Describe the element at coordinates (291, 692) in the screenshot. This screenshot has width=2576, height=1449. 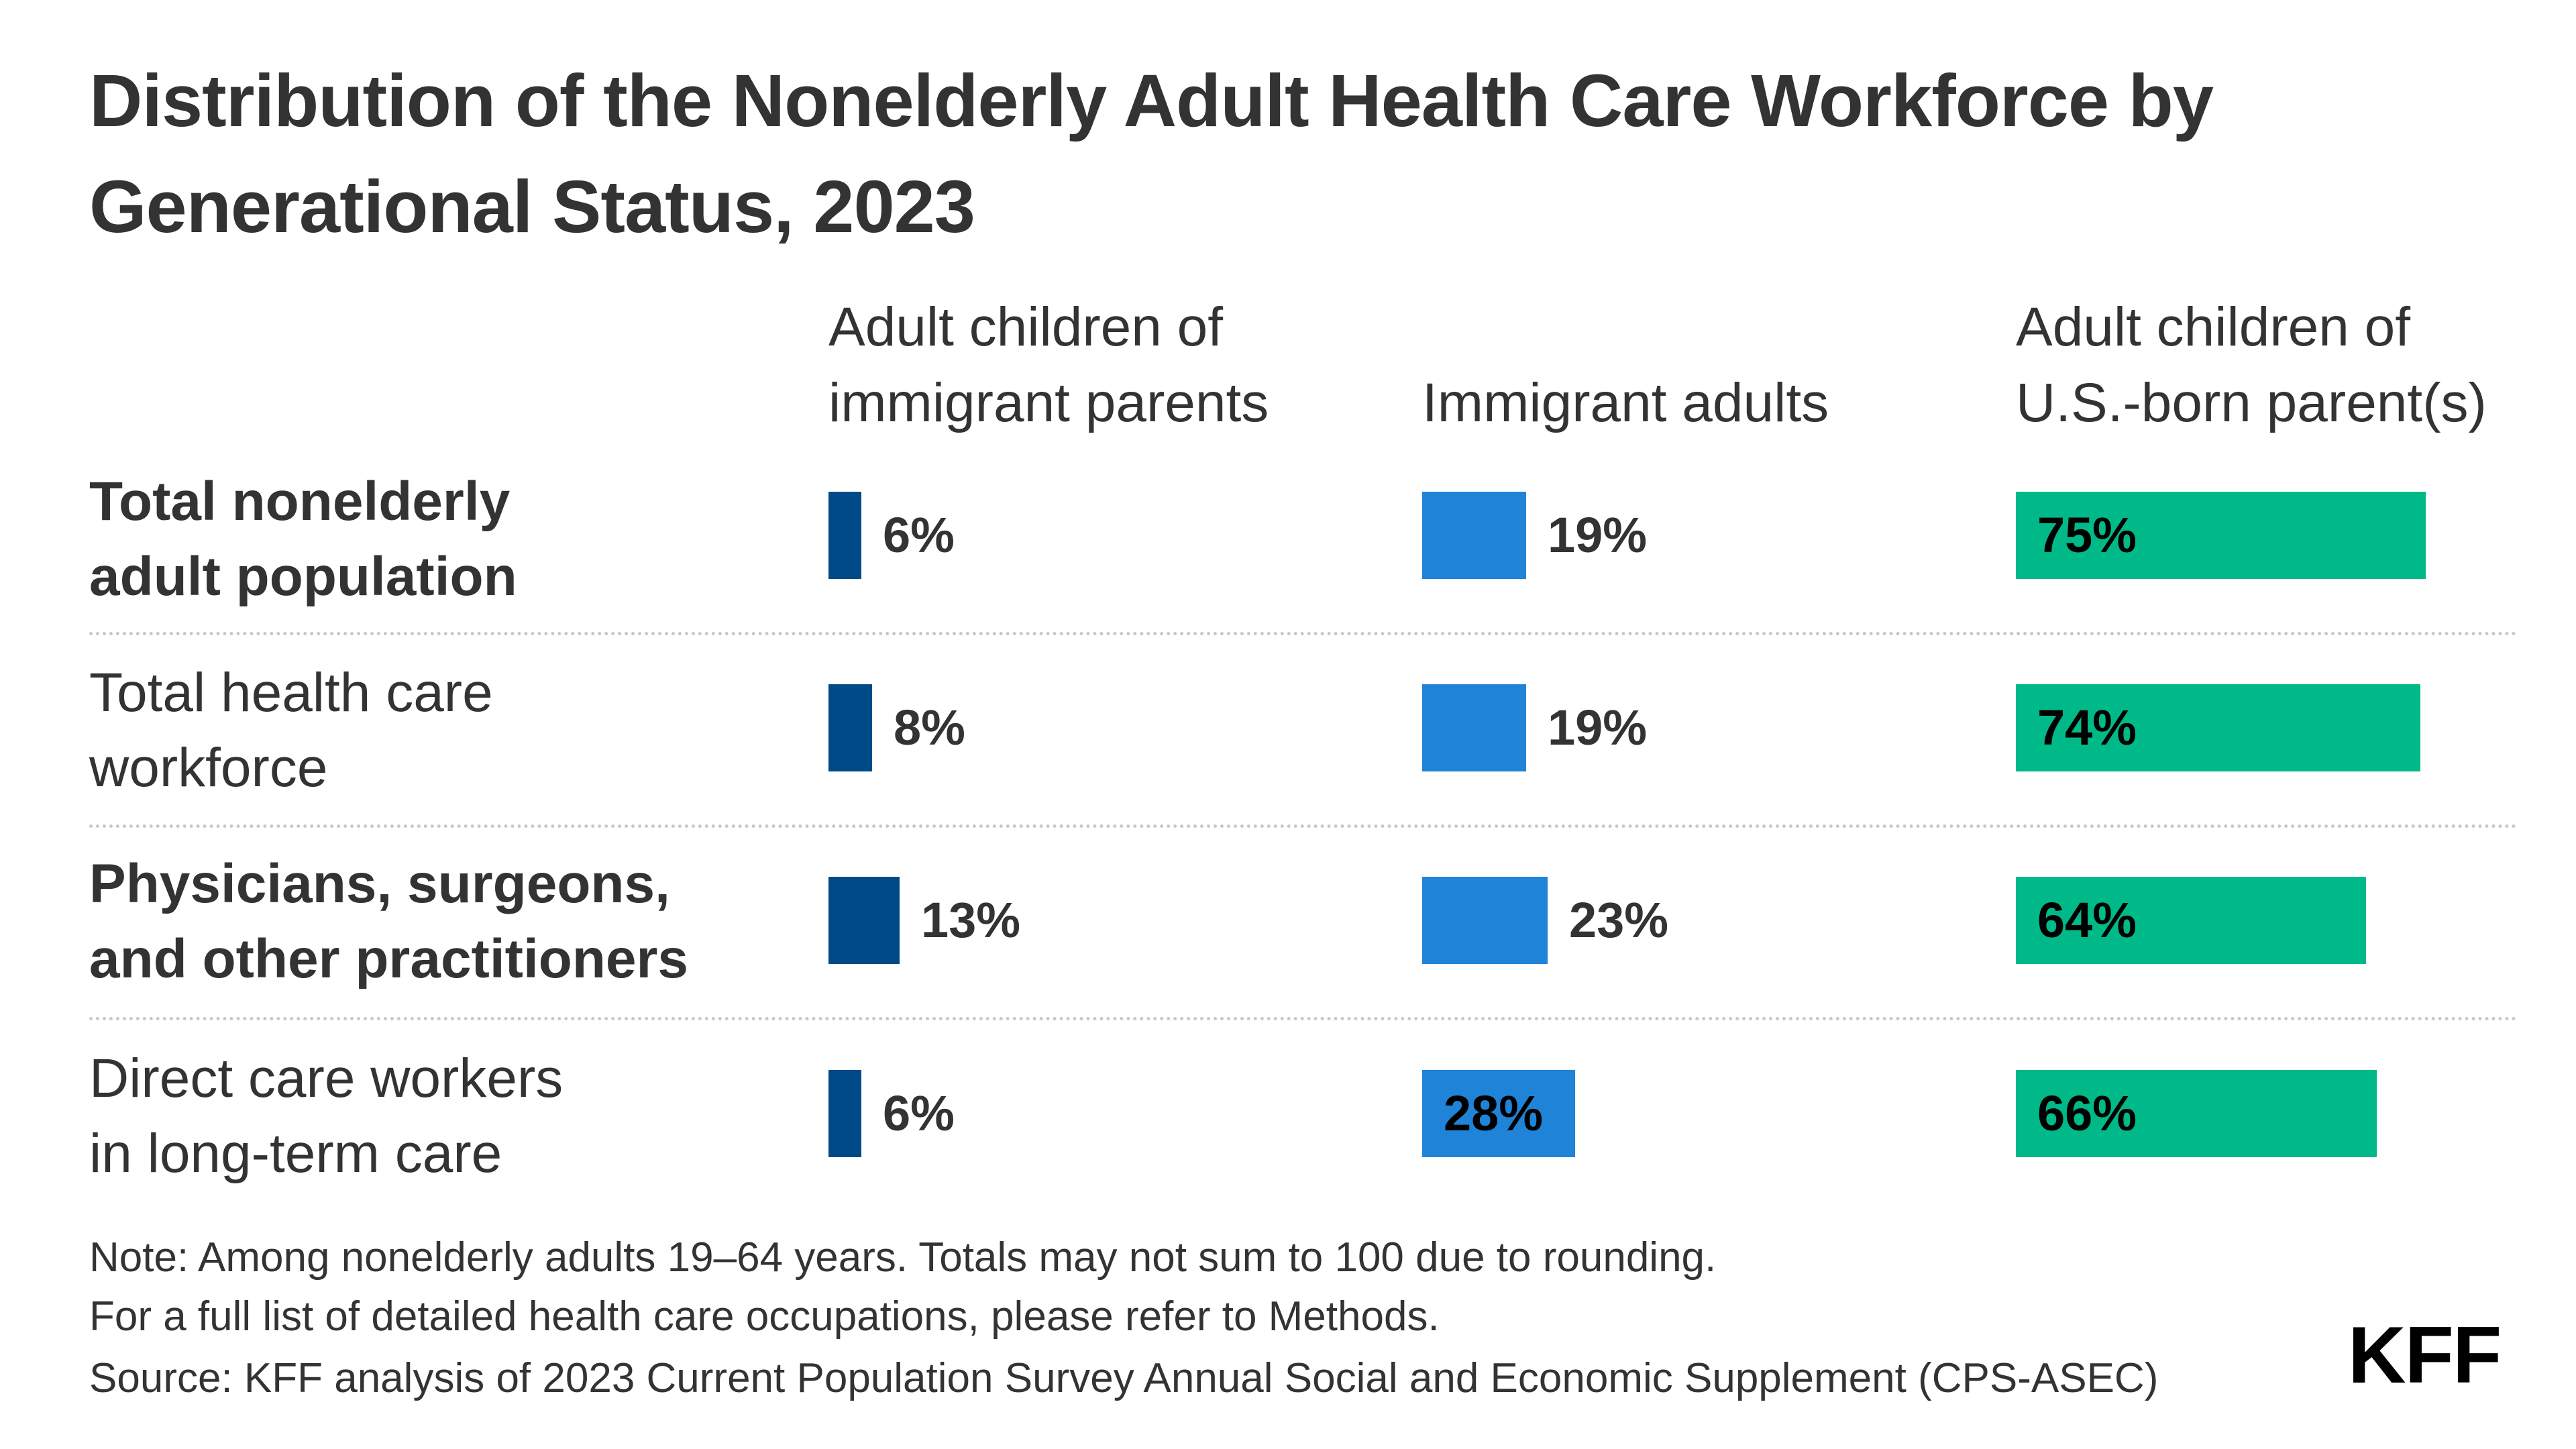
I see `row-label-2-line-1: Total health care` at that location.